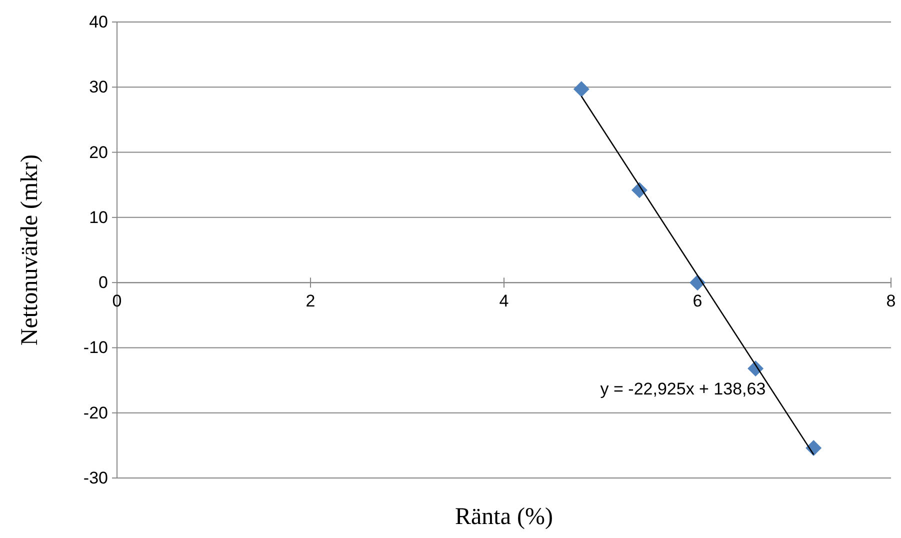  I want to click on y-tick-label: 40, so click(98, 22).